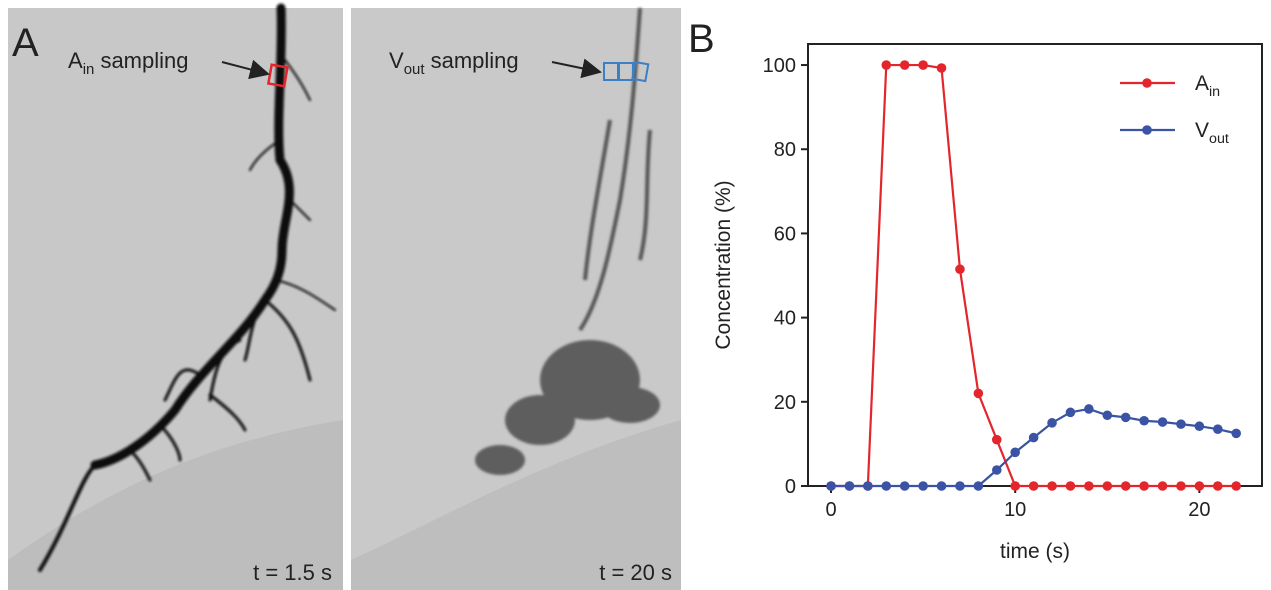  I want to click on y-tick-label: 60, so click(785, 234).